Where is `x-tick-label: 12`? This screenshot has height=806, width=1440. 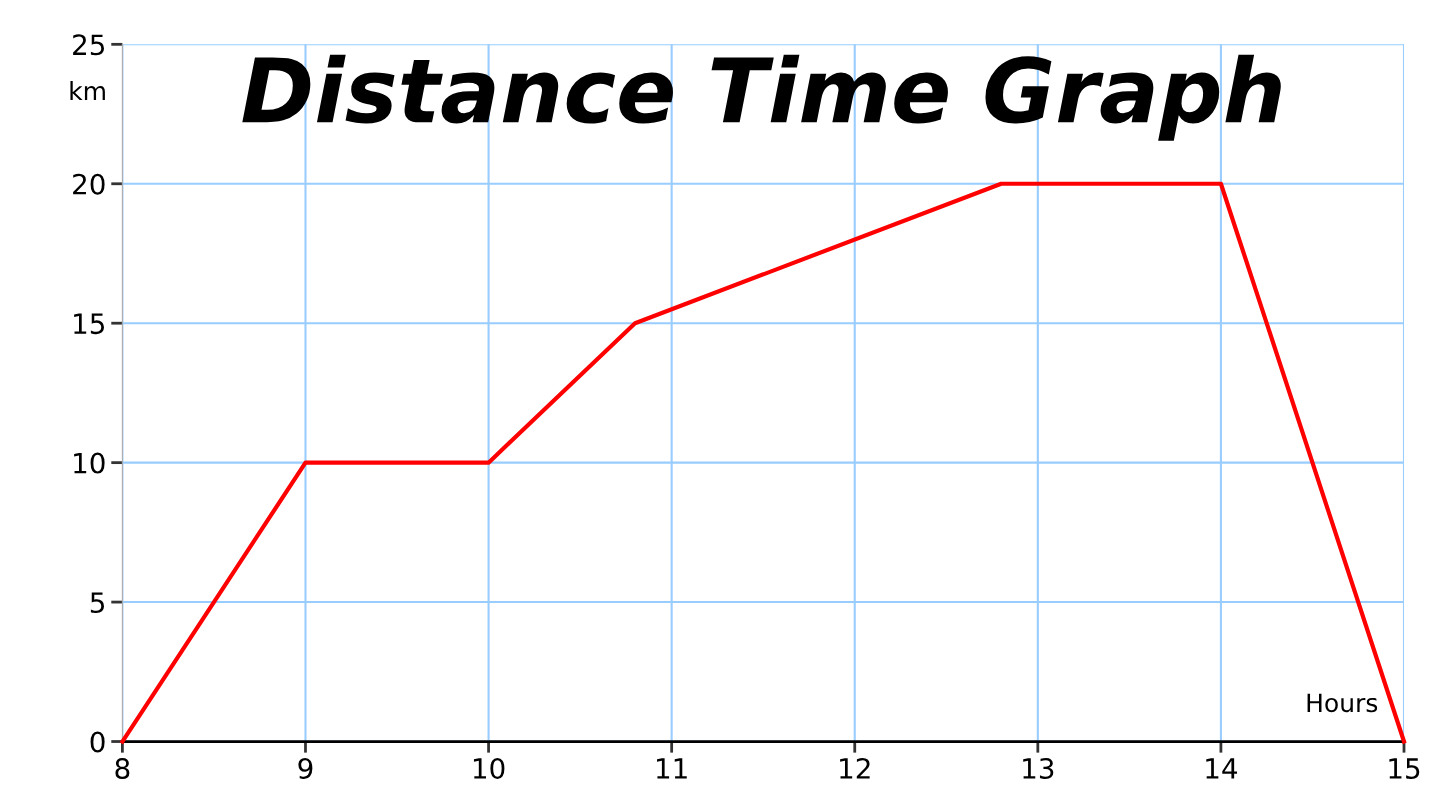
x-tick-label: 12 is located at coordinates (855, 768).